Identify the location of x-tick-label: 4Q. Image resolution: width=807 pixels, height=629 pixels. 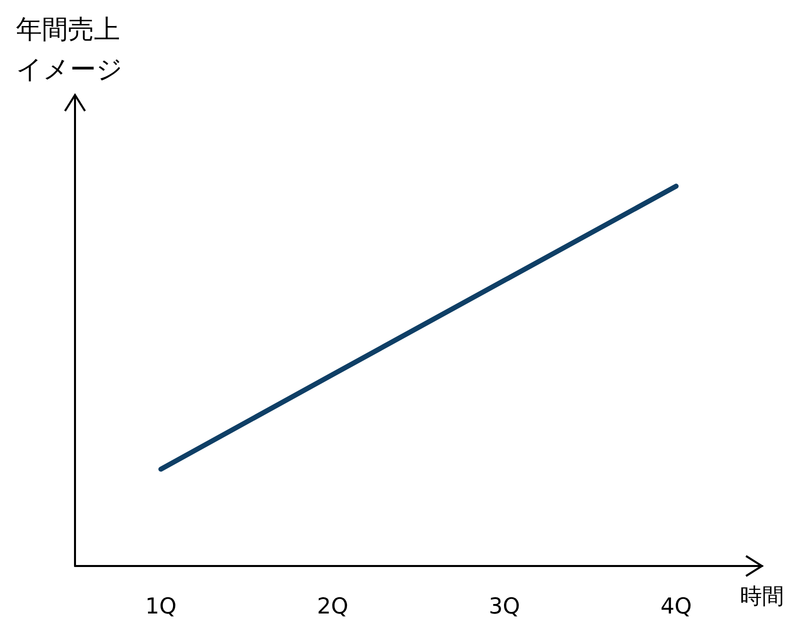
(676, 607).